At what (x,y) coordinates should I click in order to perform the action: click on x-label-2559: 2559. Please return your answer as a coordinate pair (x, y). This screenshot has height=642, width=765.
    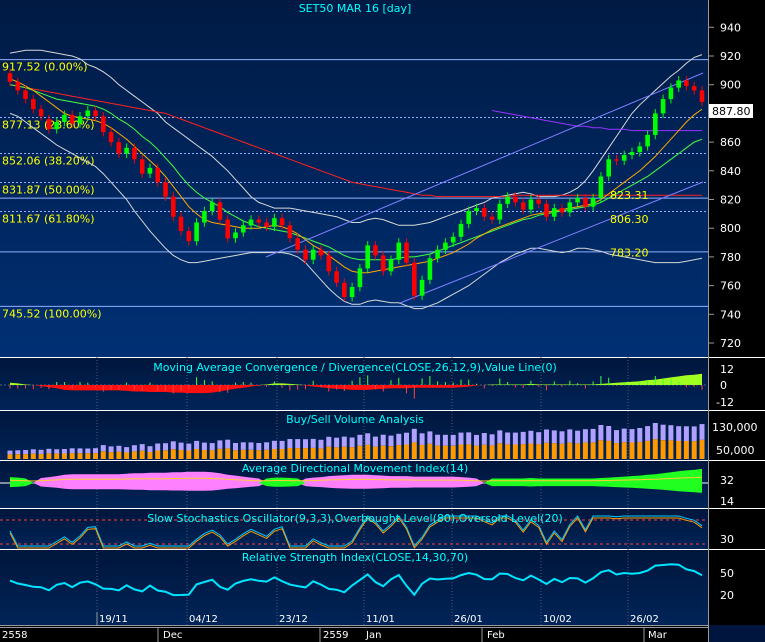
    Looking at the image, I should click on (335, 635).